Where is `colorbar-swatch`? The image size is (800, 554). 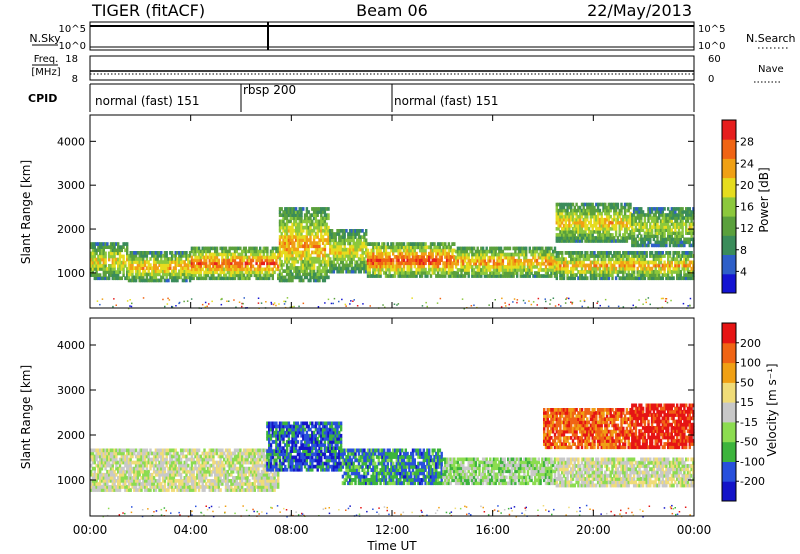 colorbar-swatch is located at coordinates (729, 187).